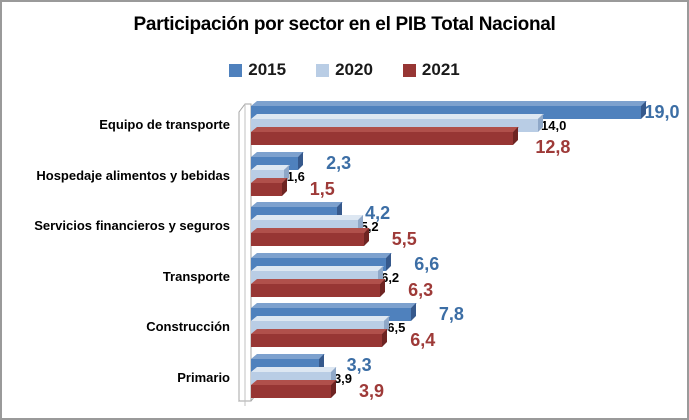 Image resolution: width=689 pixels, height=420 pixels. Describe the element at coordinates (378, 213) in the screenshot. I see `value-label-2015: 4,2` at that location.